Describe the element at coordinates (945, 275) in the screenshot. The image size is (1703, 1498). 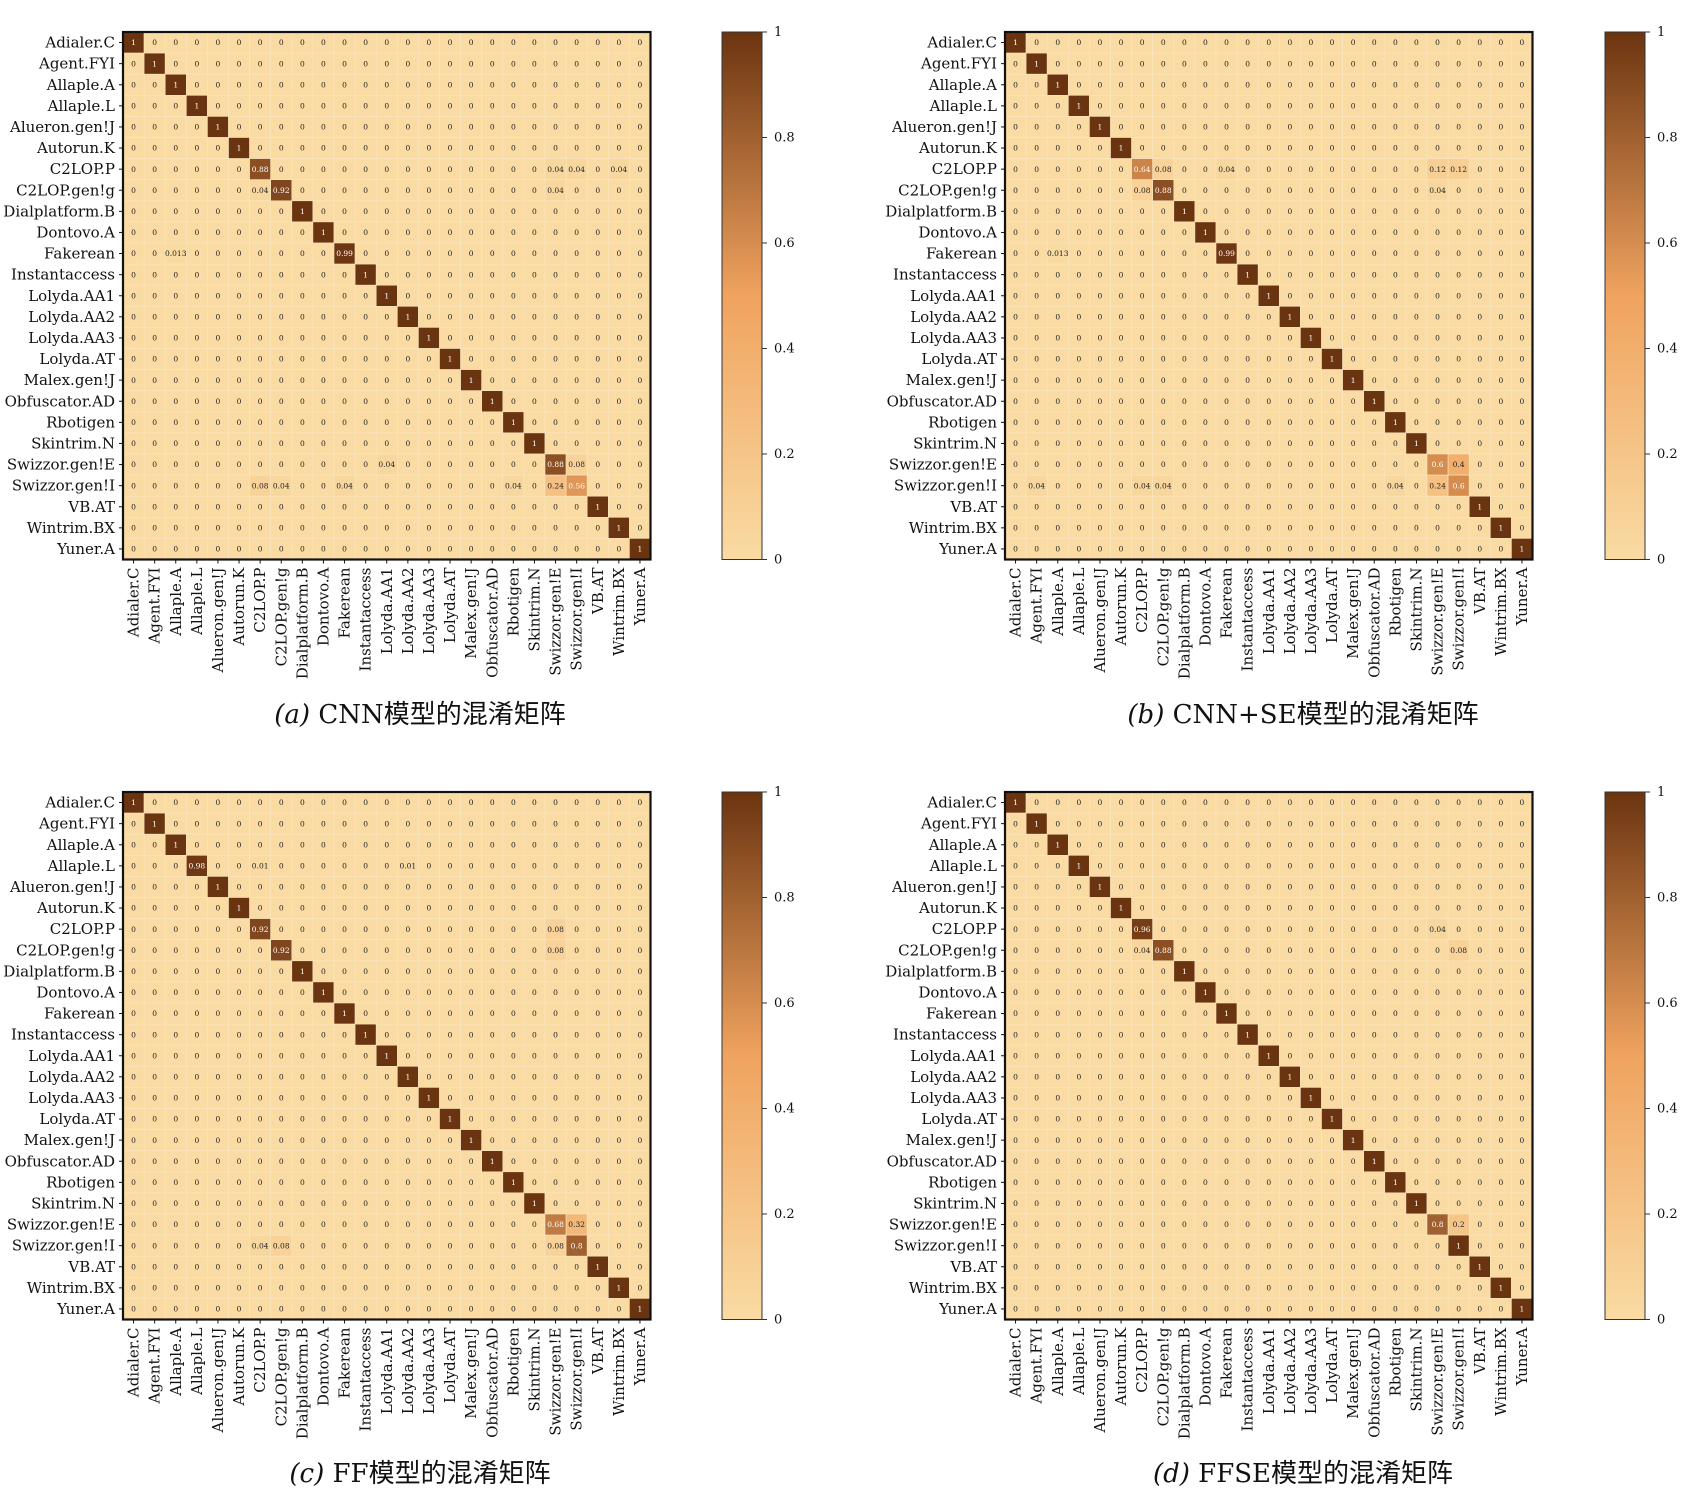
I see `row-tick-label: Instantaccess` at that location.